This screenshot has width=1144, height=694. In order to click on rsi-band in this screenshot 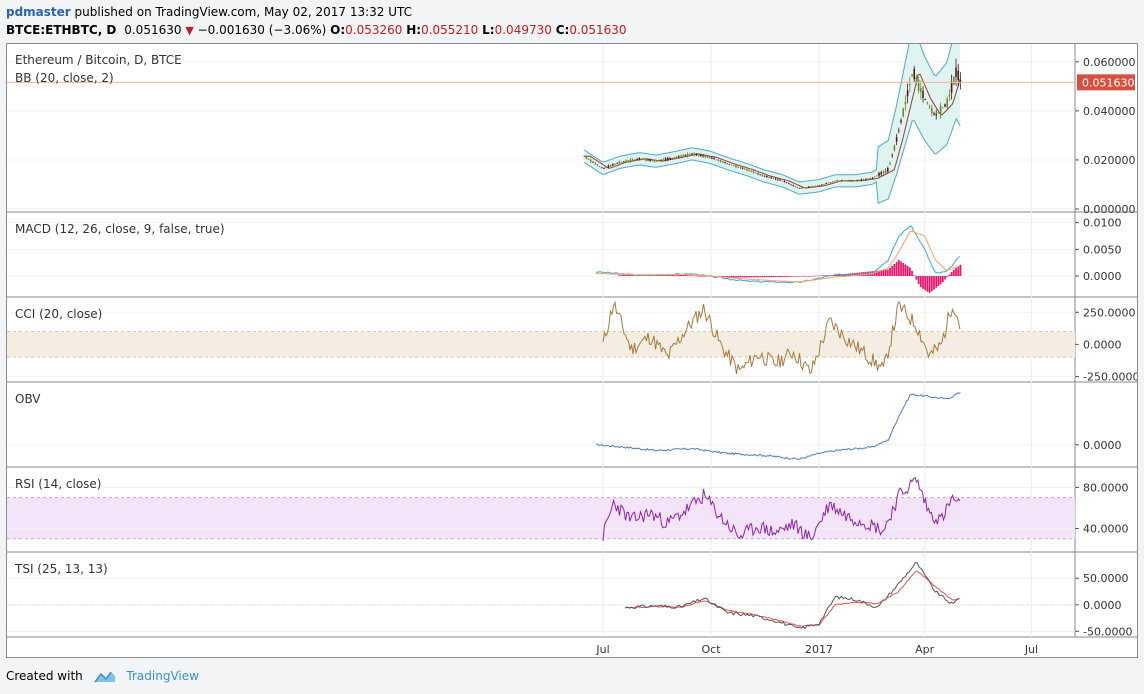, I will do `click(541, 518)`.